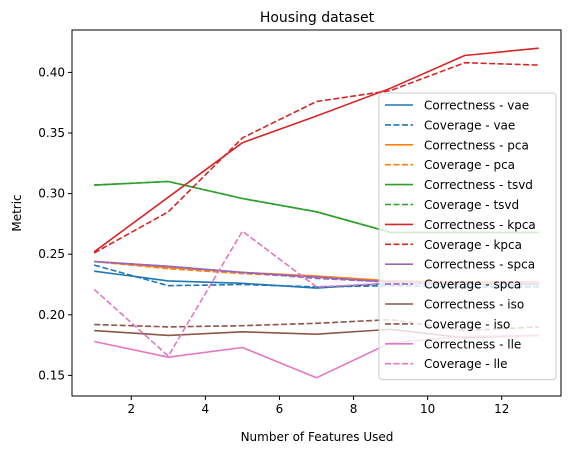 The height and width of the screenshot is (453, 576). Describe the element at coordinates (51, 72) in the screenshot. I see `y-tick-label: 0.40` at that location.